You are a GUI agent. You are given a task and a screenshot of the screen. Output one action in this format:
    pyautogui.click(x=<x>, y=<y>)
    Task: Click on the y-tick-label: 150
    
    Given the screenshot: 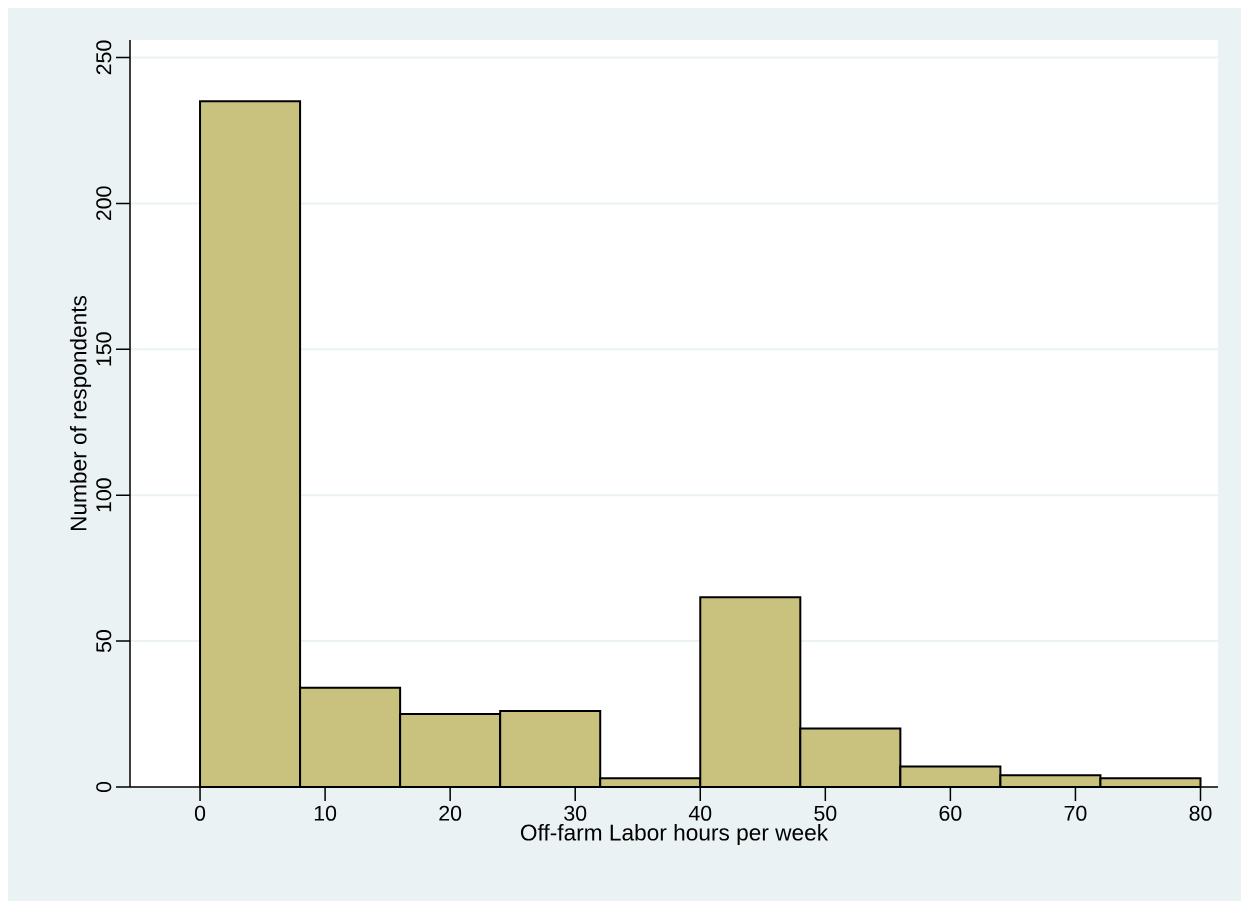 What is the action you would take?
    pyautogui.click(x=104, y=349)
    